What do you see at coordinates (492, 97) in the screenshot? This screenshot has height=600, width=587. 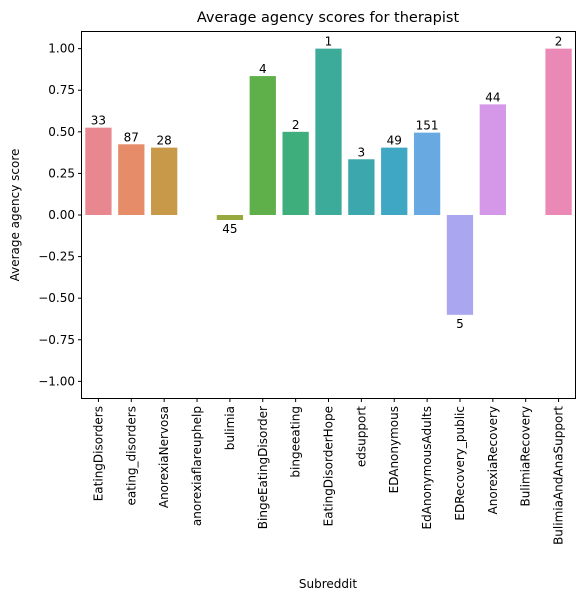 I see `data-label: 44` at bounding box center [492, 97].